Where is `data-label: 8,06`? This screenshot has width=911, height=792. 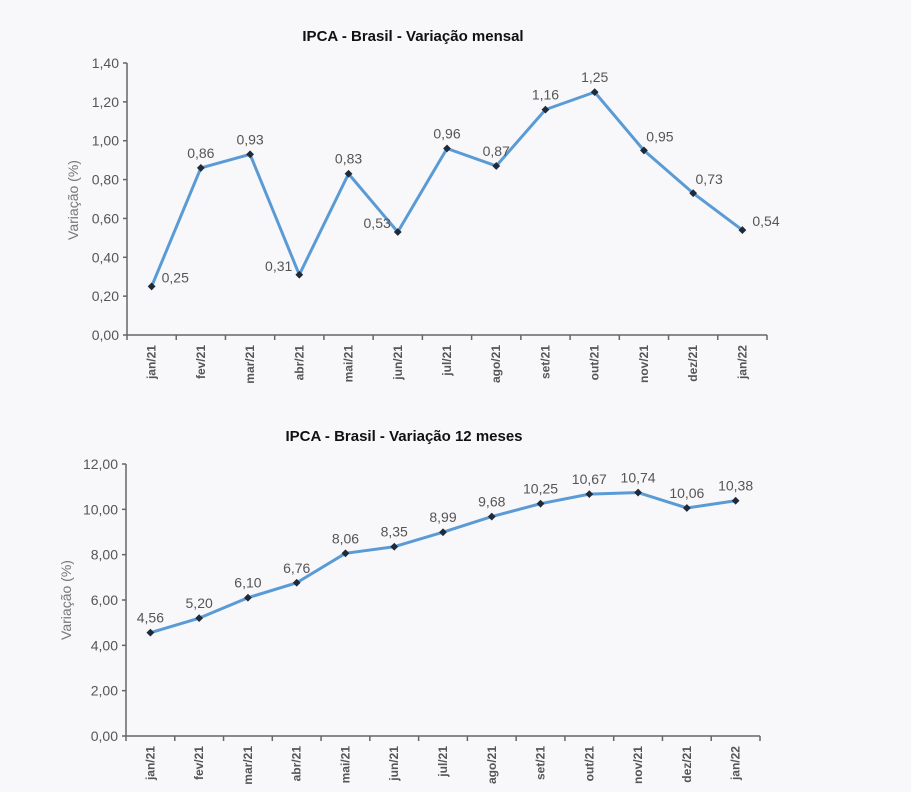
data-label: 8,06 is located at coordinates (345, 538).